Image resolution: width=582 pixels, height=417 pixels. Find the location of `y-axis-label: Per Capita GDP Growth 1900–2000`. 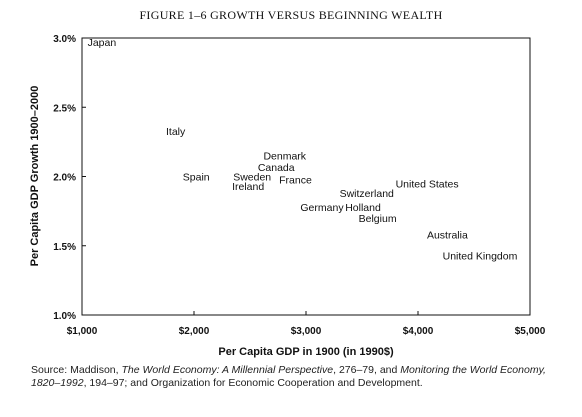

y-axis-label: Per Capita GDP Growth 1900–2000 is located at coordinates (35, 176).